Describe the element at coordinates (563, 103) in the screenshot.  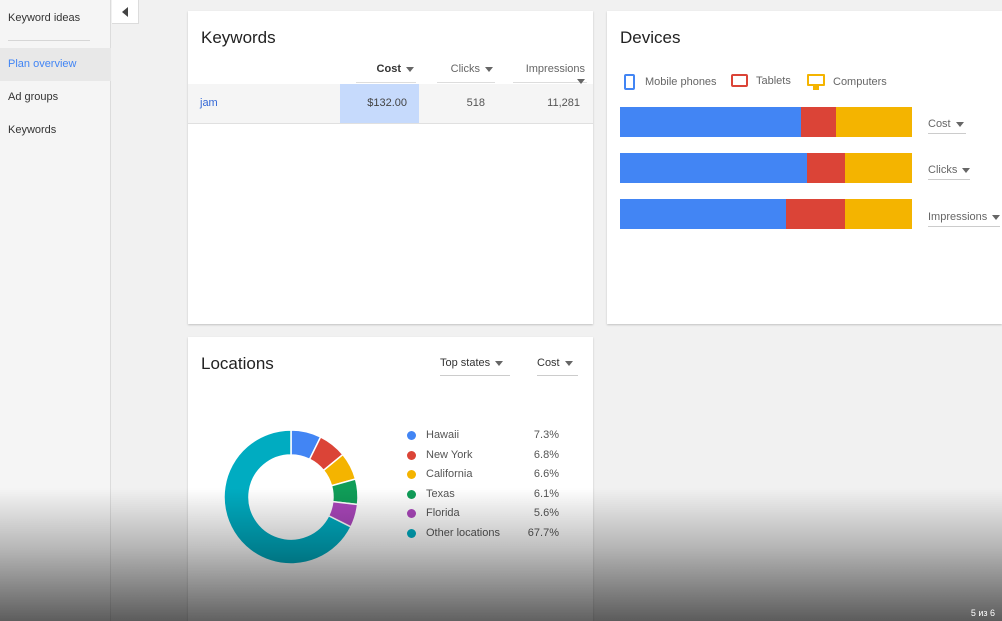
I see `impressions-cell: 11,281` at that location.